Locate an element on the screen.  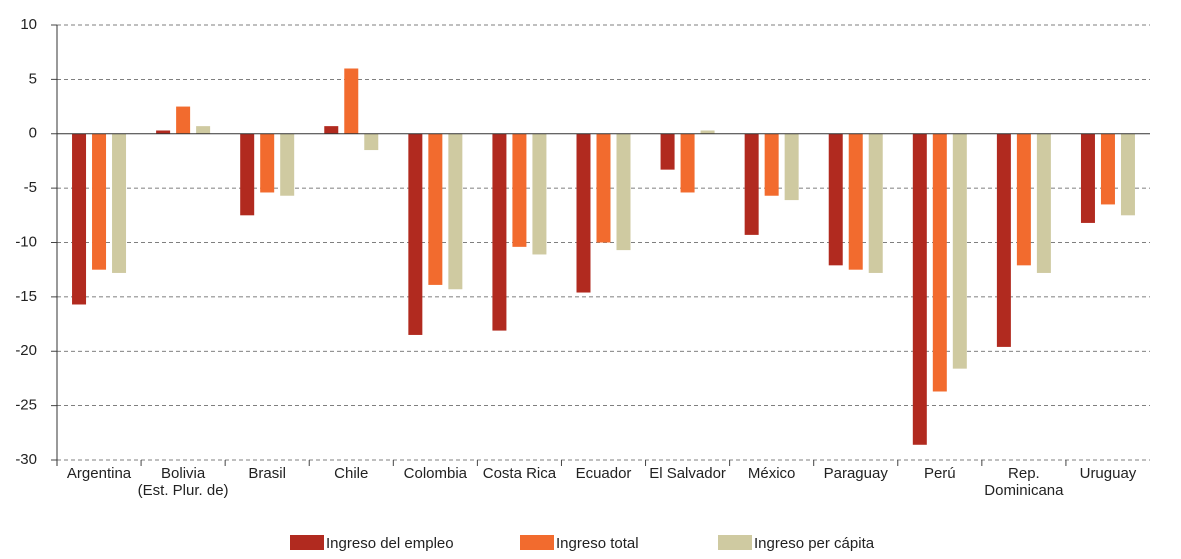
x-tick-label: Argentina is located at coordinates (99, 473).